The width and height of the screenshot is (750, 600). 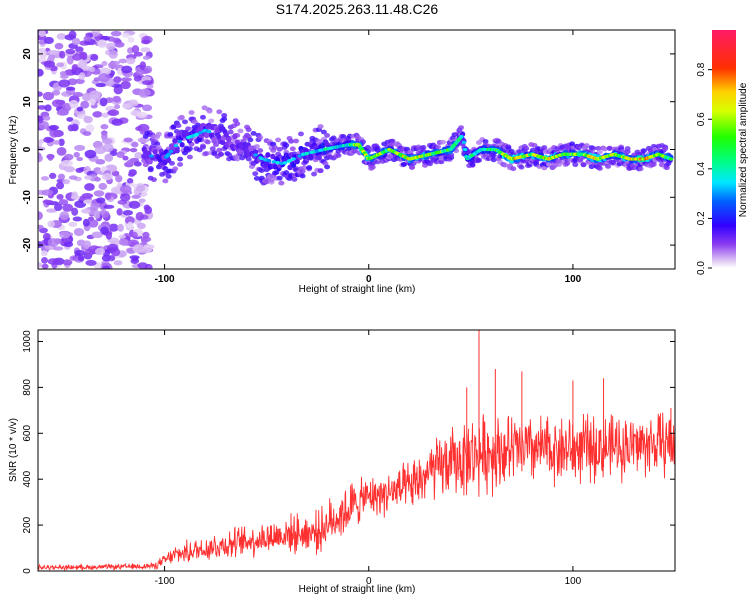 I want to click on spectrogram-xtick-label: 0, so click(x=369, y=279).